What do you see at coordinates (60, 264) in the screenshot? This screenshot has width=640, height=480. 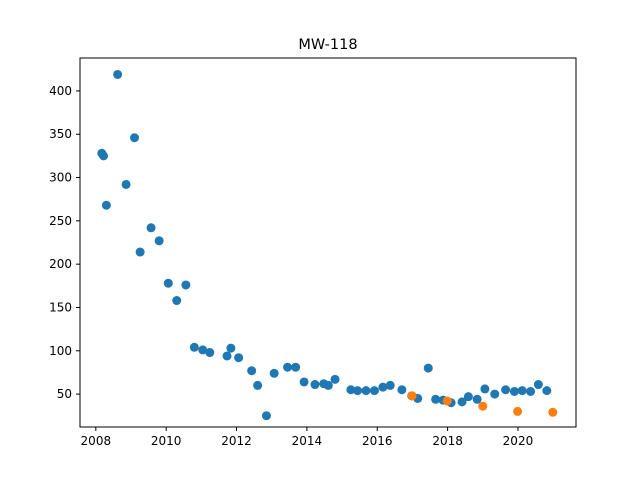 I see `y-tick-label: 200` at bounding box center [60, 264].